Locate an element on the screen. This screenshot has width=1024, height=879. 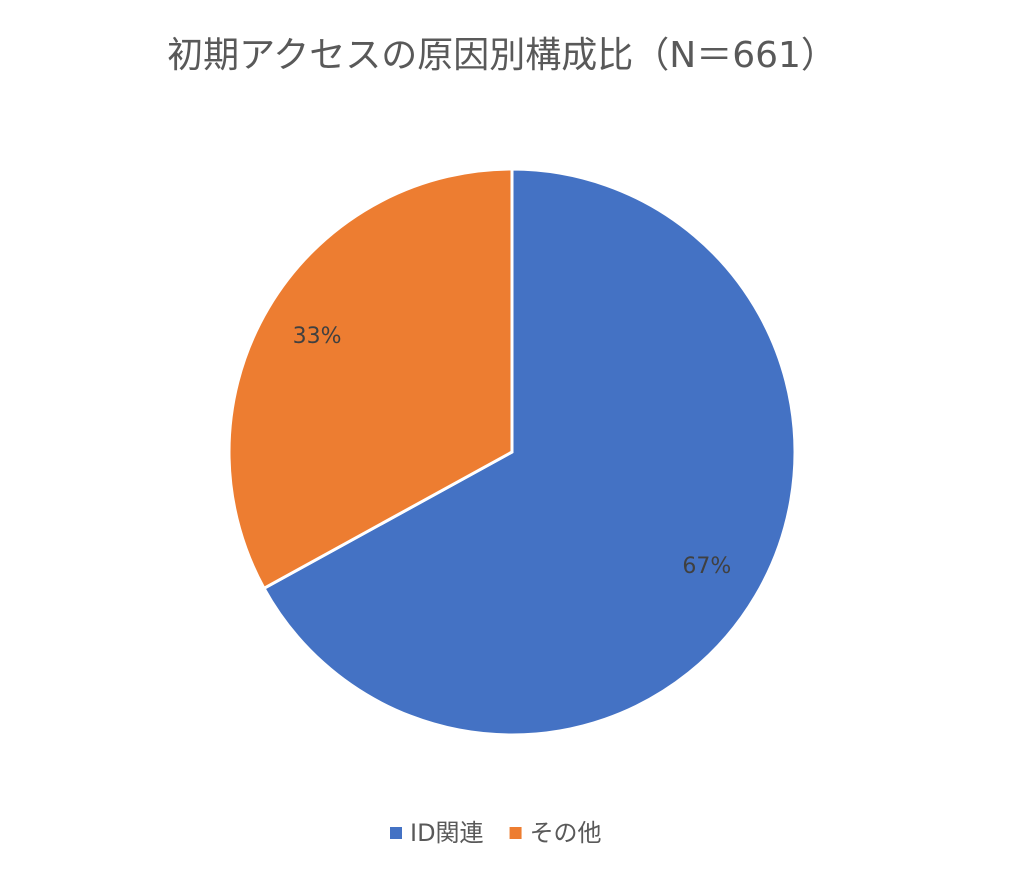
value-label: 67% is located at coordinates (706, 566).